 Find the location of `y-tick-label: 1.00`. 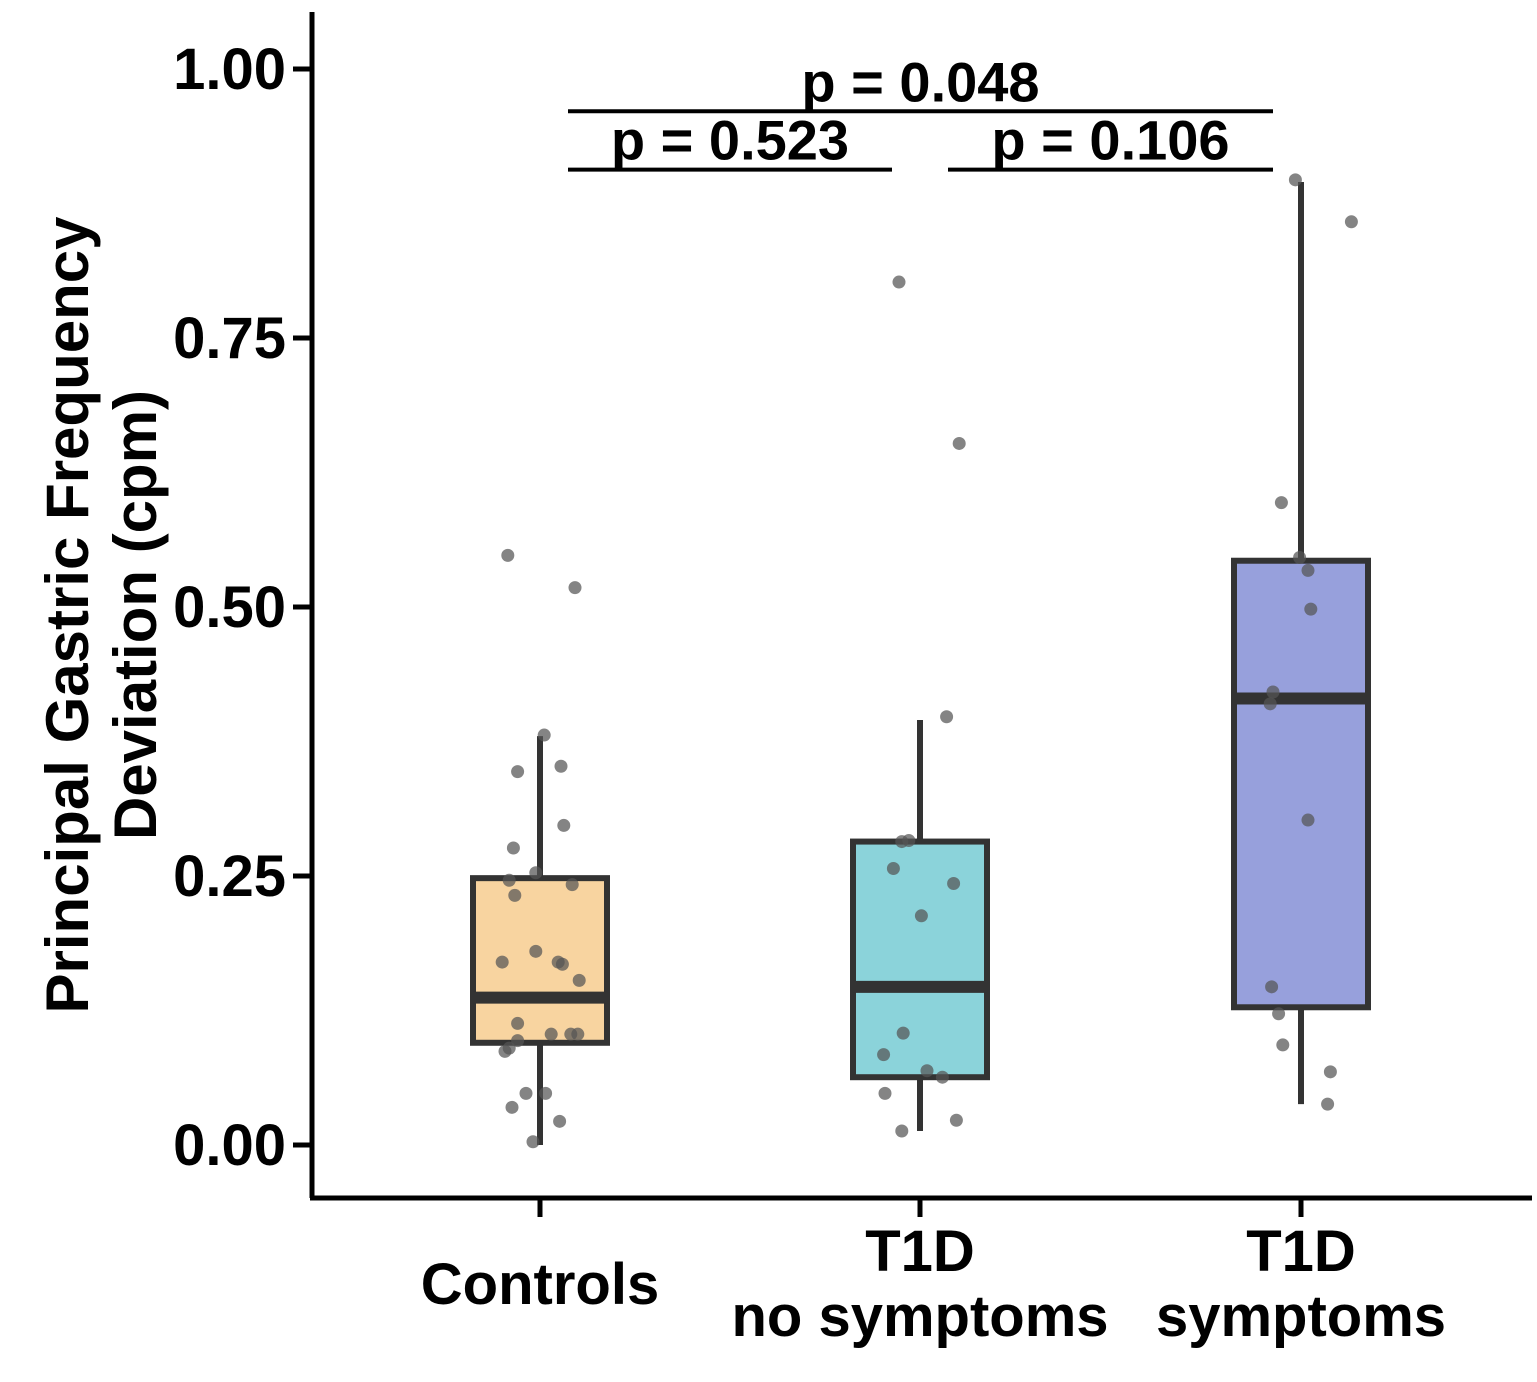

y-tick-label: 1.00 is located at coordinates (229, 69).